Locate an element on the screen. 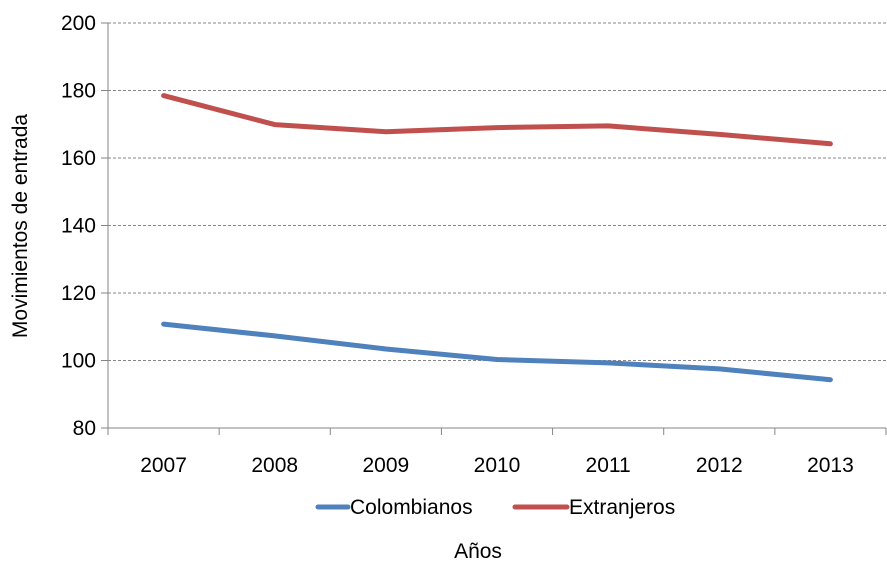 This screenshot has width=887, height=567. x-axis-title: Años is located at coordinates (478, 551).